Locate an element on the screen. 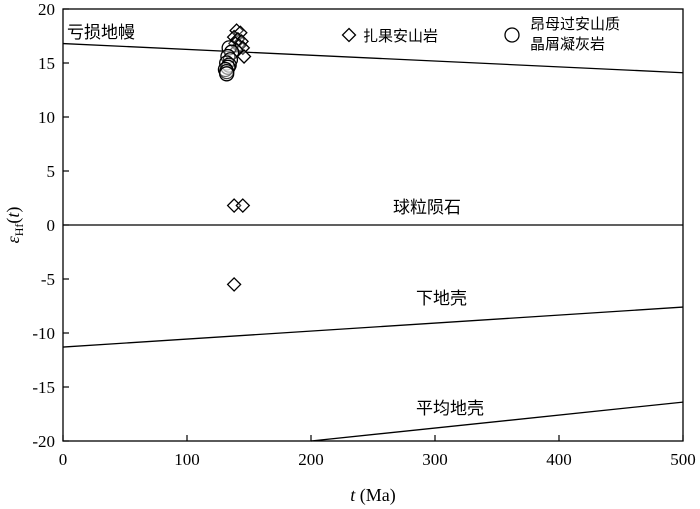 This screenshot has height=509, width=700. reference-line-label: 下地壳 is located at coordinates (441, 299).